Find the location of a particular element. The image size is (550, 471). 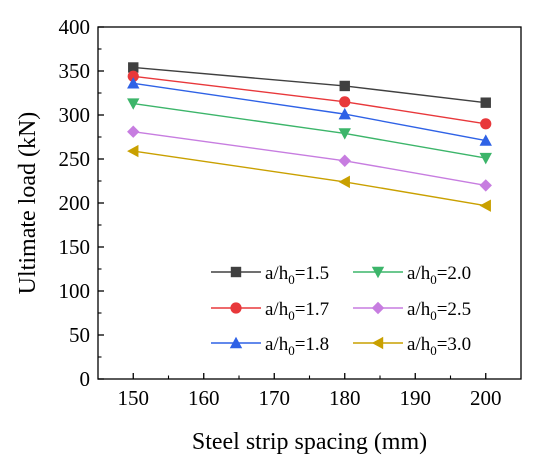

x-tick-label-1: 160 is located at coordinates (204, 398).